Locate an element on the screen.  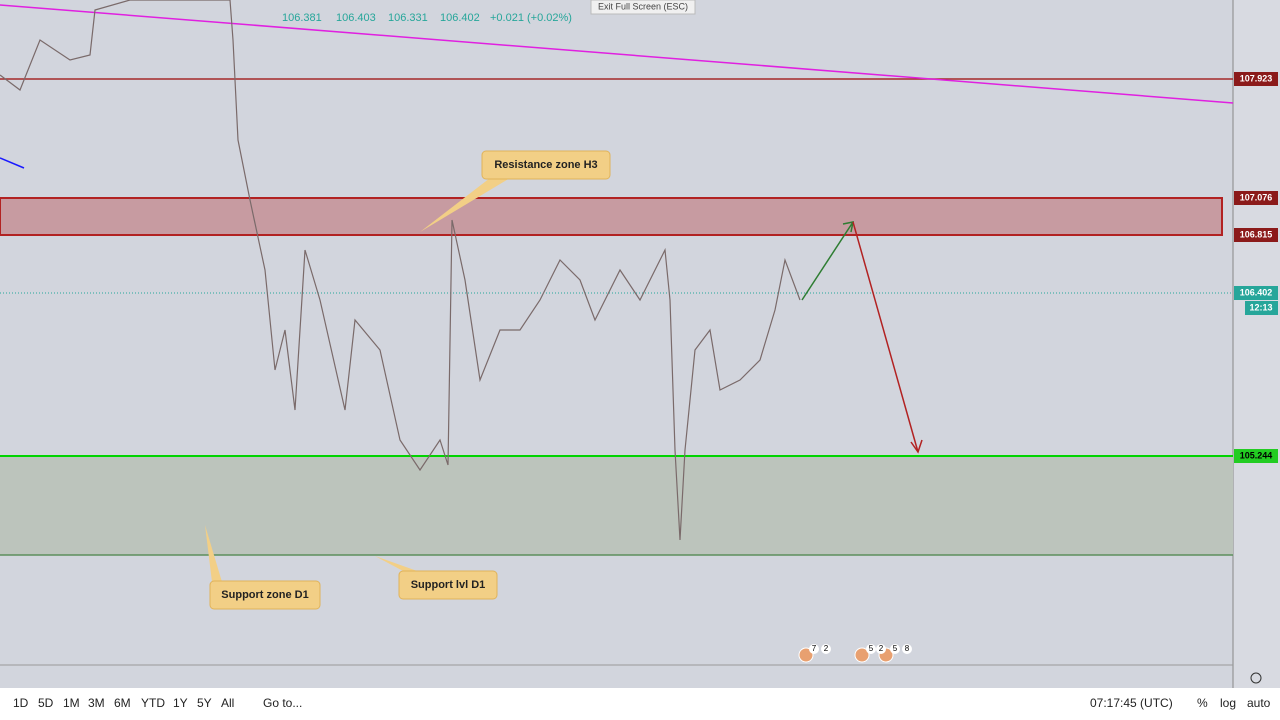
range-button: YTD is located at coordinates (153, 703).